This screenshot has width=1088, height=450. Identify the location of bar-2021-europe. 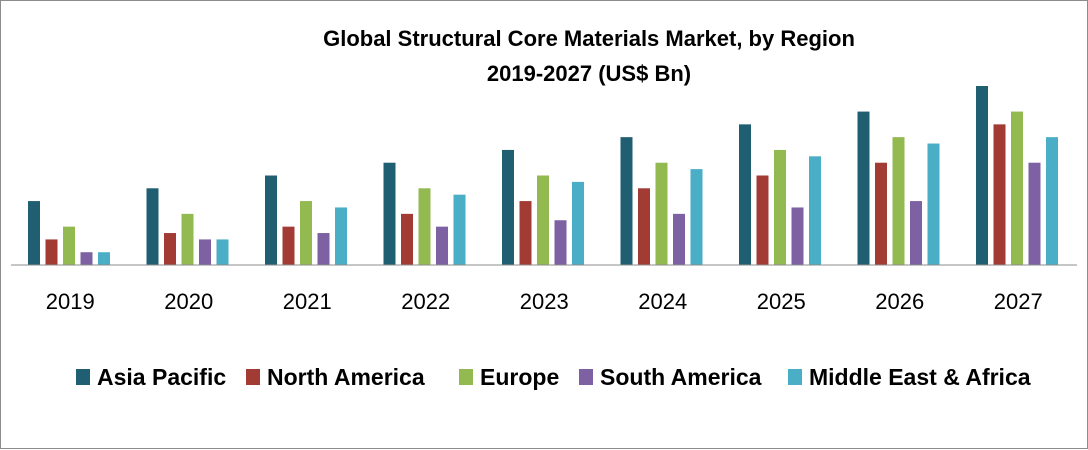
(306, 233).